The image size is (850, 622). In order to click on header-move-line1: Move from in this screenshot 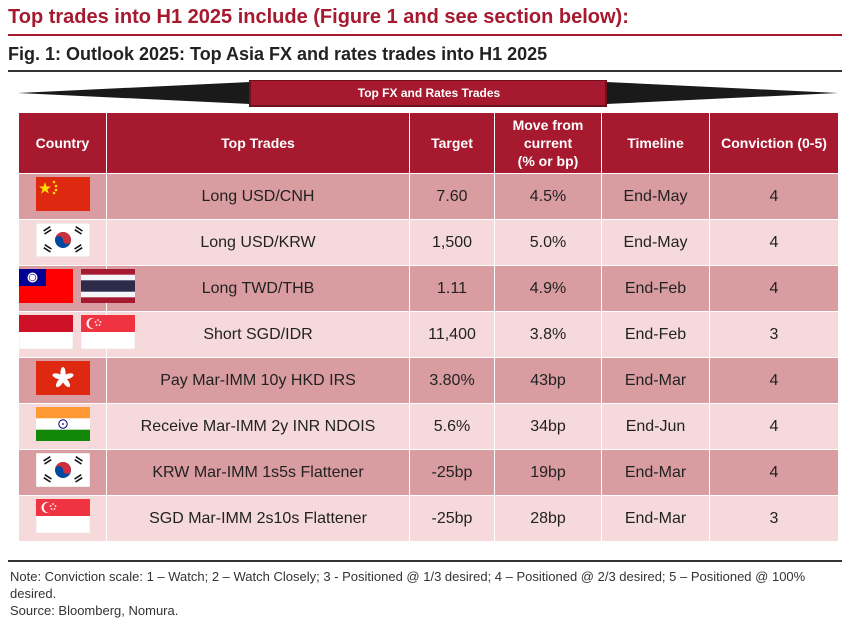, I will do `click(548, 125)`.